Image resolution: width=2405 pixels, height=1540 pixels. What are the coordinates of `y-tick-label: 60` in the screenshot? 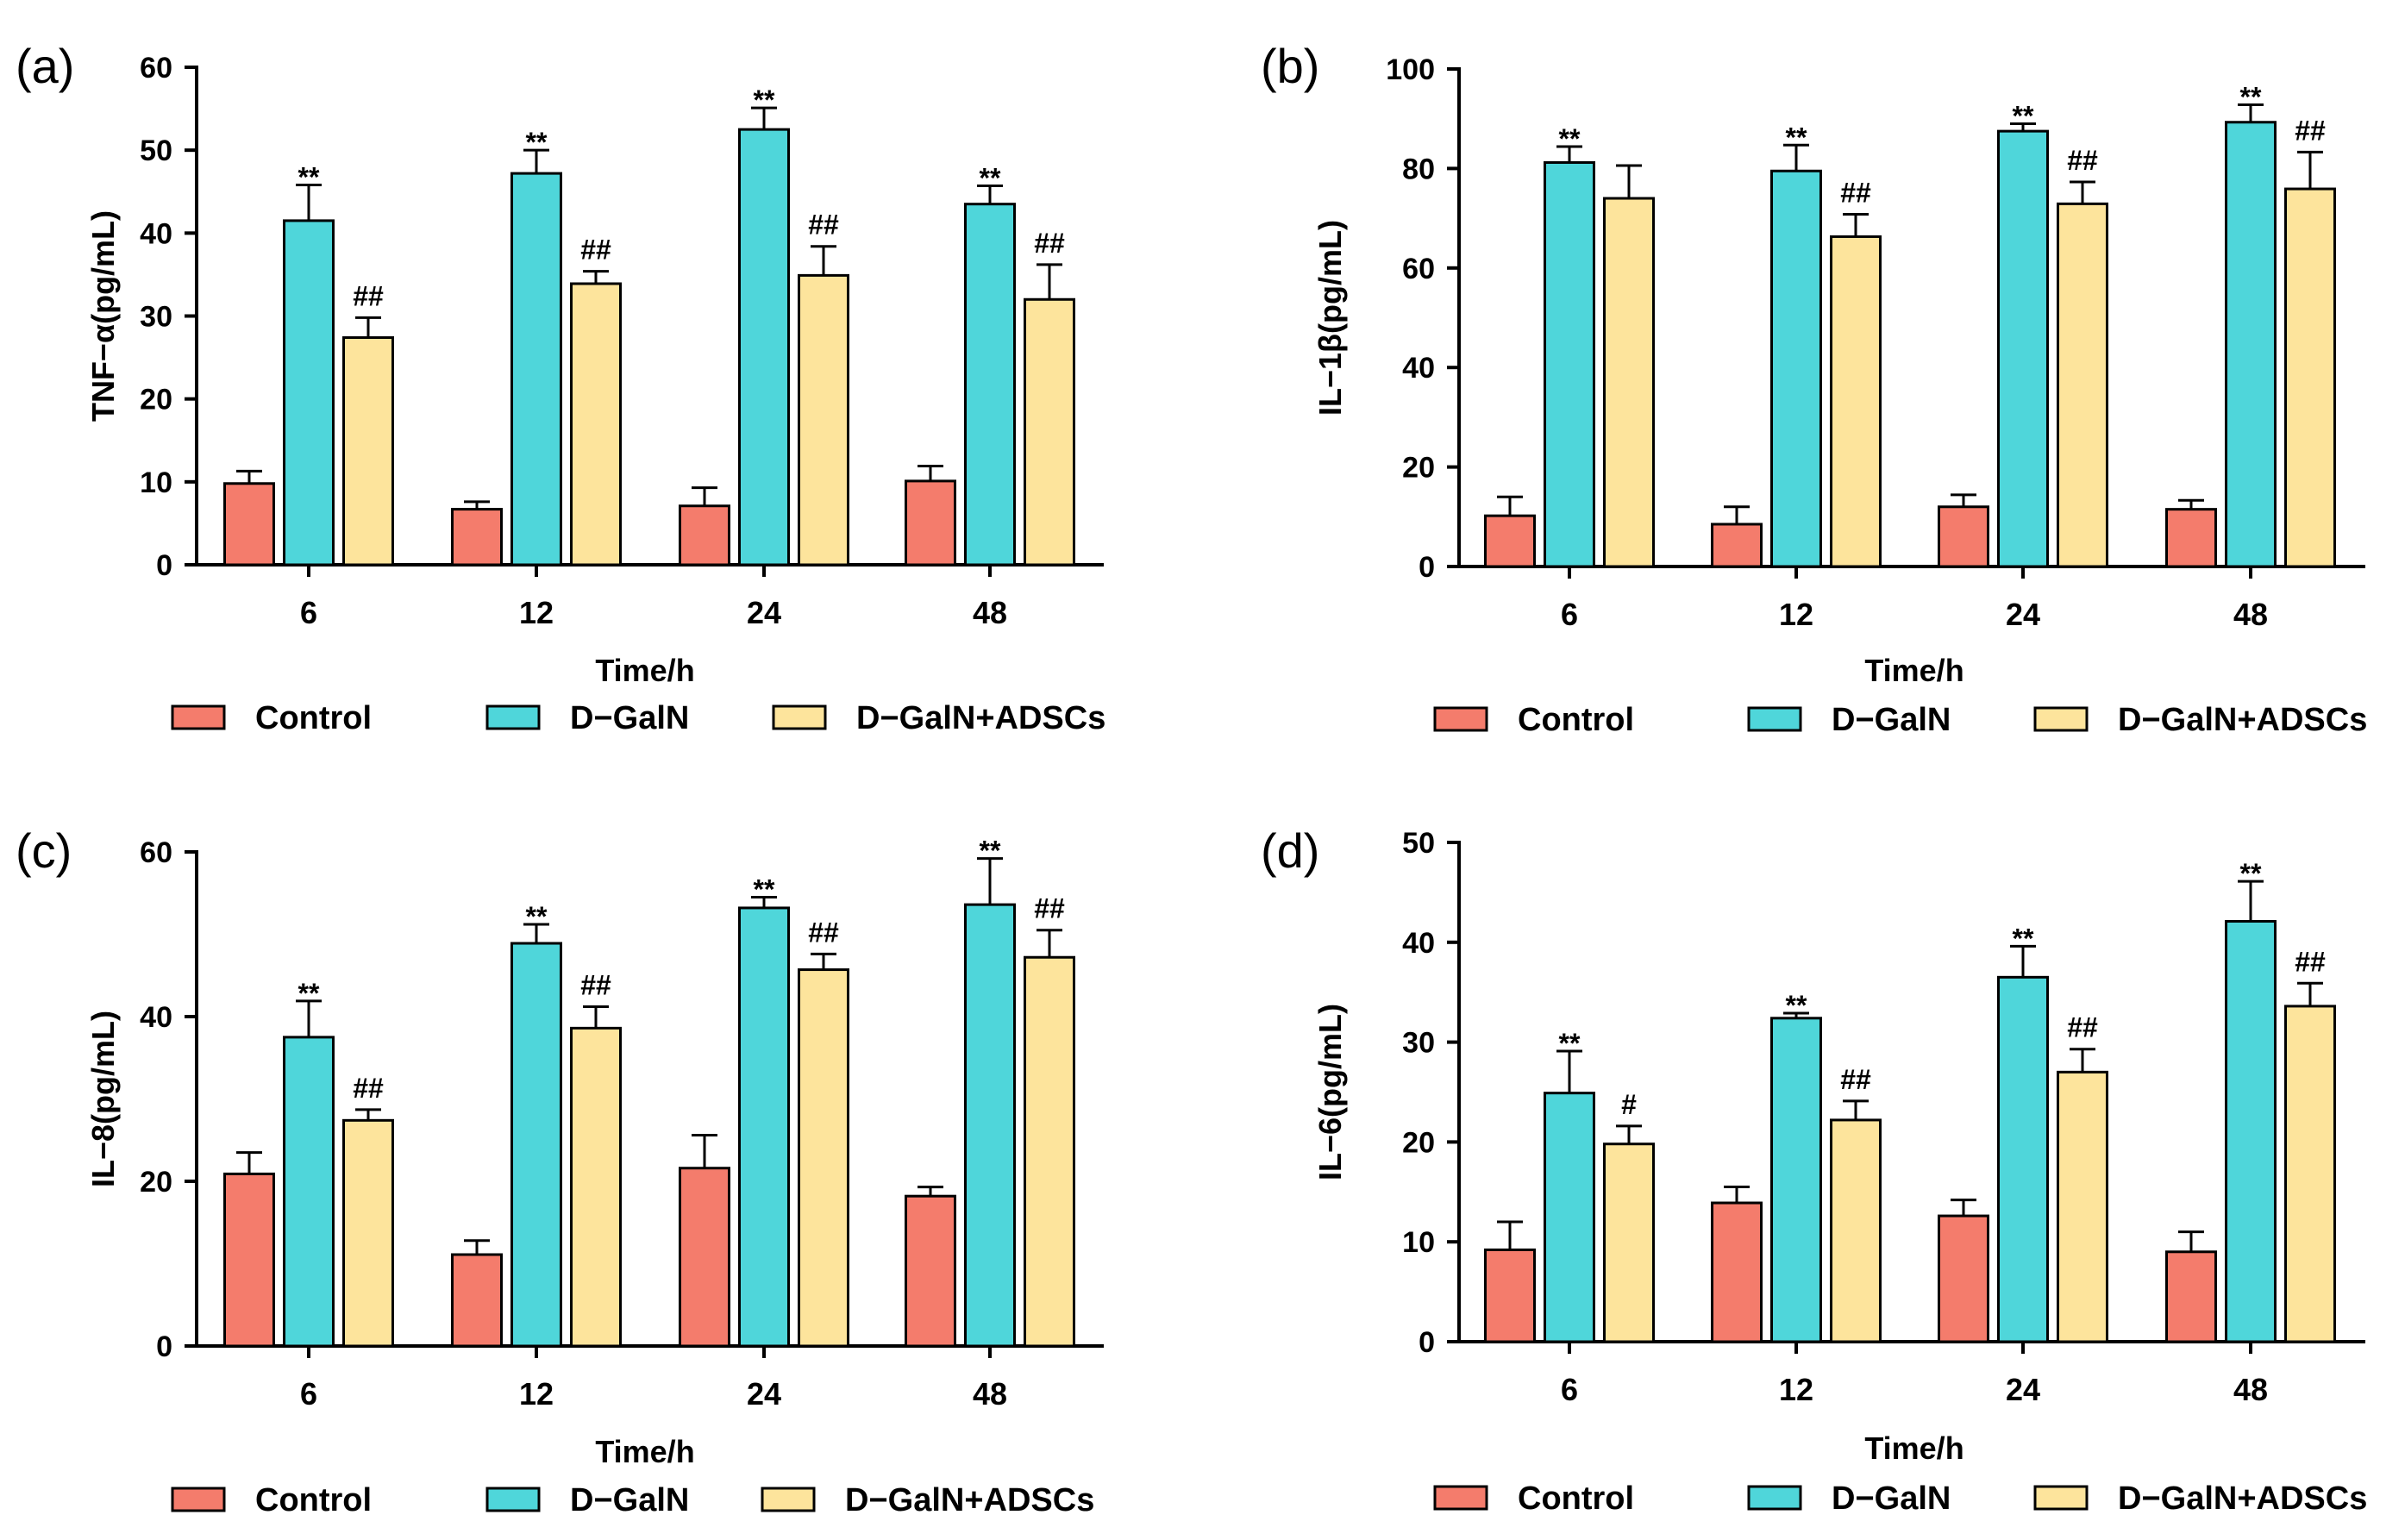 It's located at (156, 853).